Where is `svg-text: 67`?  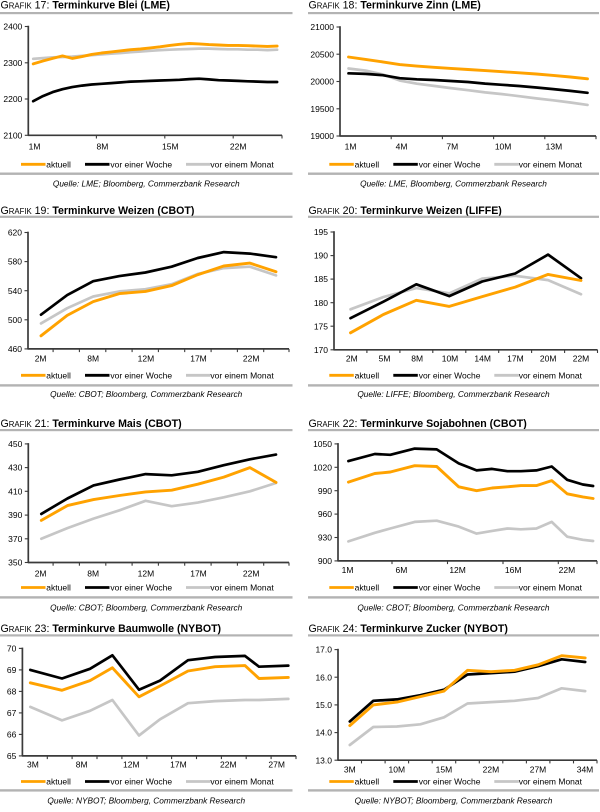
svg-text: 67 is located at coordinates (12, 713).